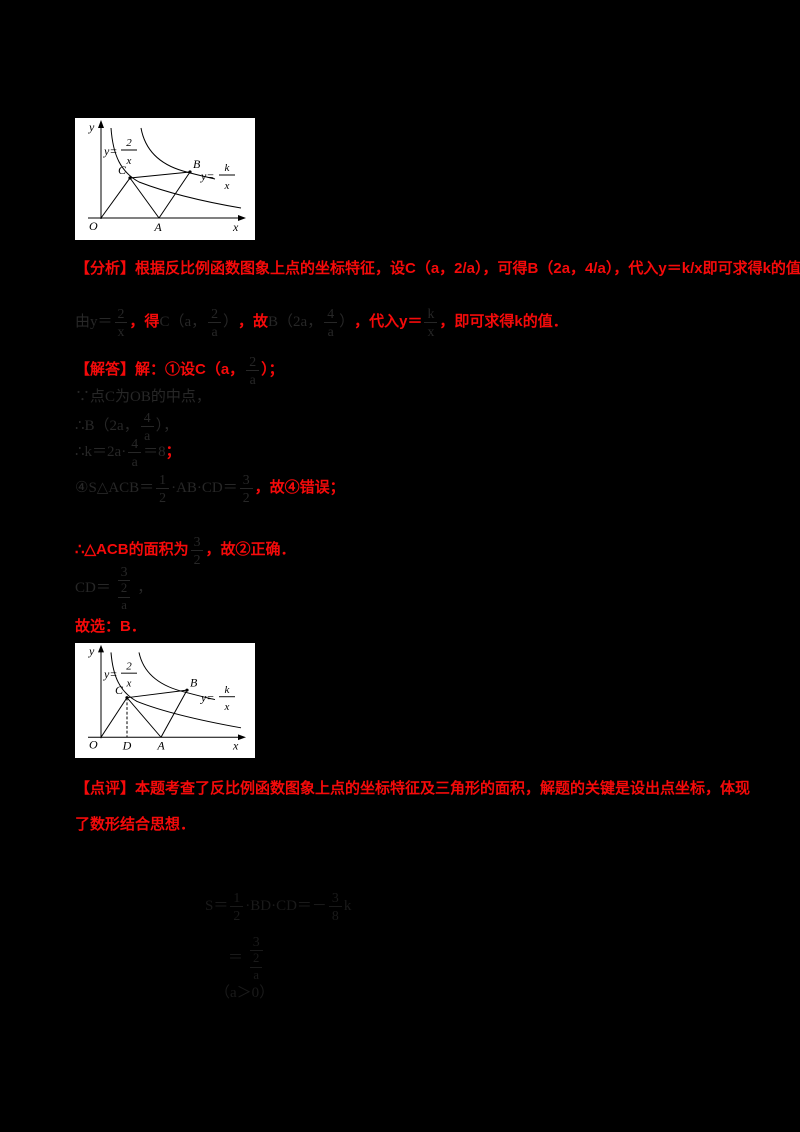 Image resolution: width=800 pixels, height=1132 pixels. What do you see at coordinates (187, 690) in the screenshot?
I see `point-b-dot` at bounding box center [187, 690].